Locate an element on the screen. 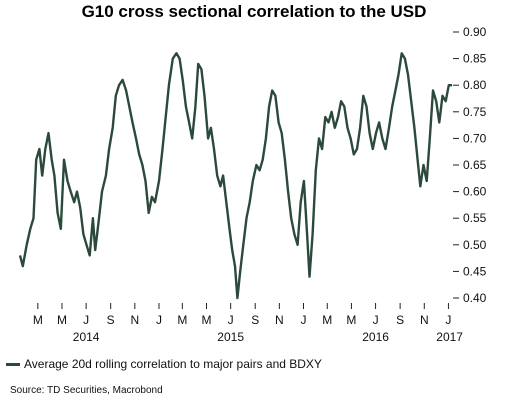  y-tick-label: 0.90 is located at coordinates (475, 32).